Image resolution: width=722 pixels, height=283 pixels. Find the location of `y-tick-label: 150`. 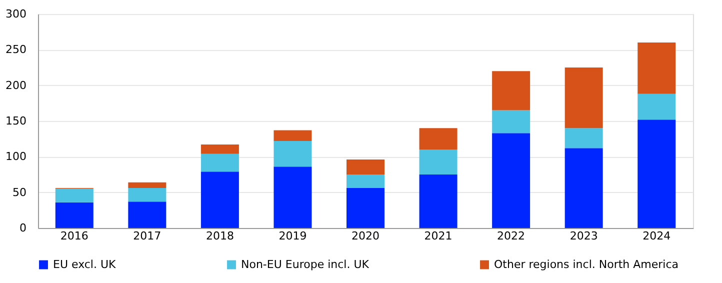

y-tick-label: 150 is located at coordinates (16, 121).